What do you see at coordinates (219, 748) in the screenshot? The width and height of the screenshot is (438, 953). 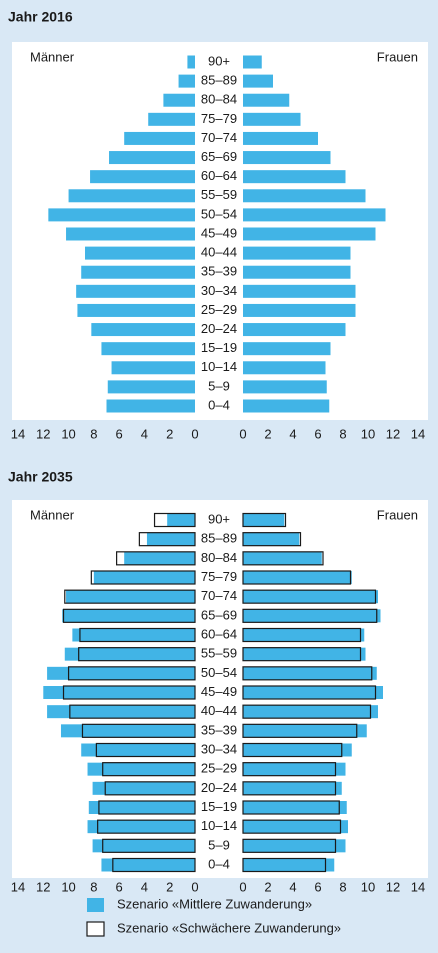 I see `age-label: 30–34` at bounding box center [219, 748].